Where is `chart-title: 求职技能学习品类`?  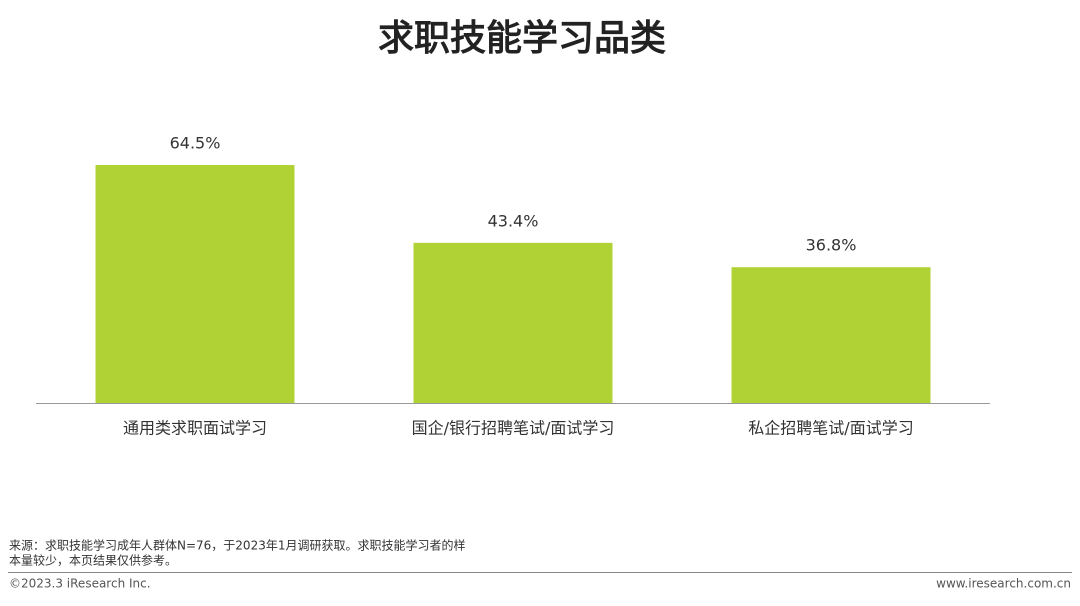
chart-title: 求职技能学习品类 is located at coordinates (522, 38).